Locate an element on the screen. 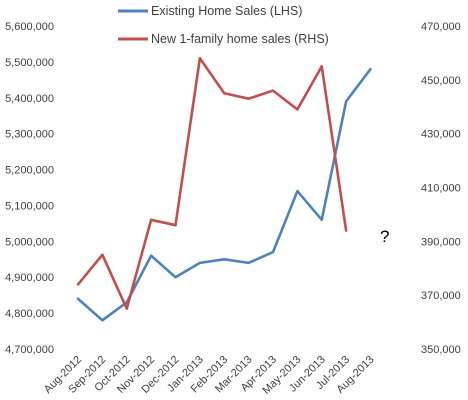  left-axis-tick-label: 4,700,000 is located at coordinates (29, 350).